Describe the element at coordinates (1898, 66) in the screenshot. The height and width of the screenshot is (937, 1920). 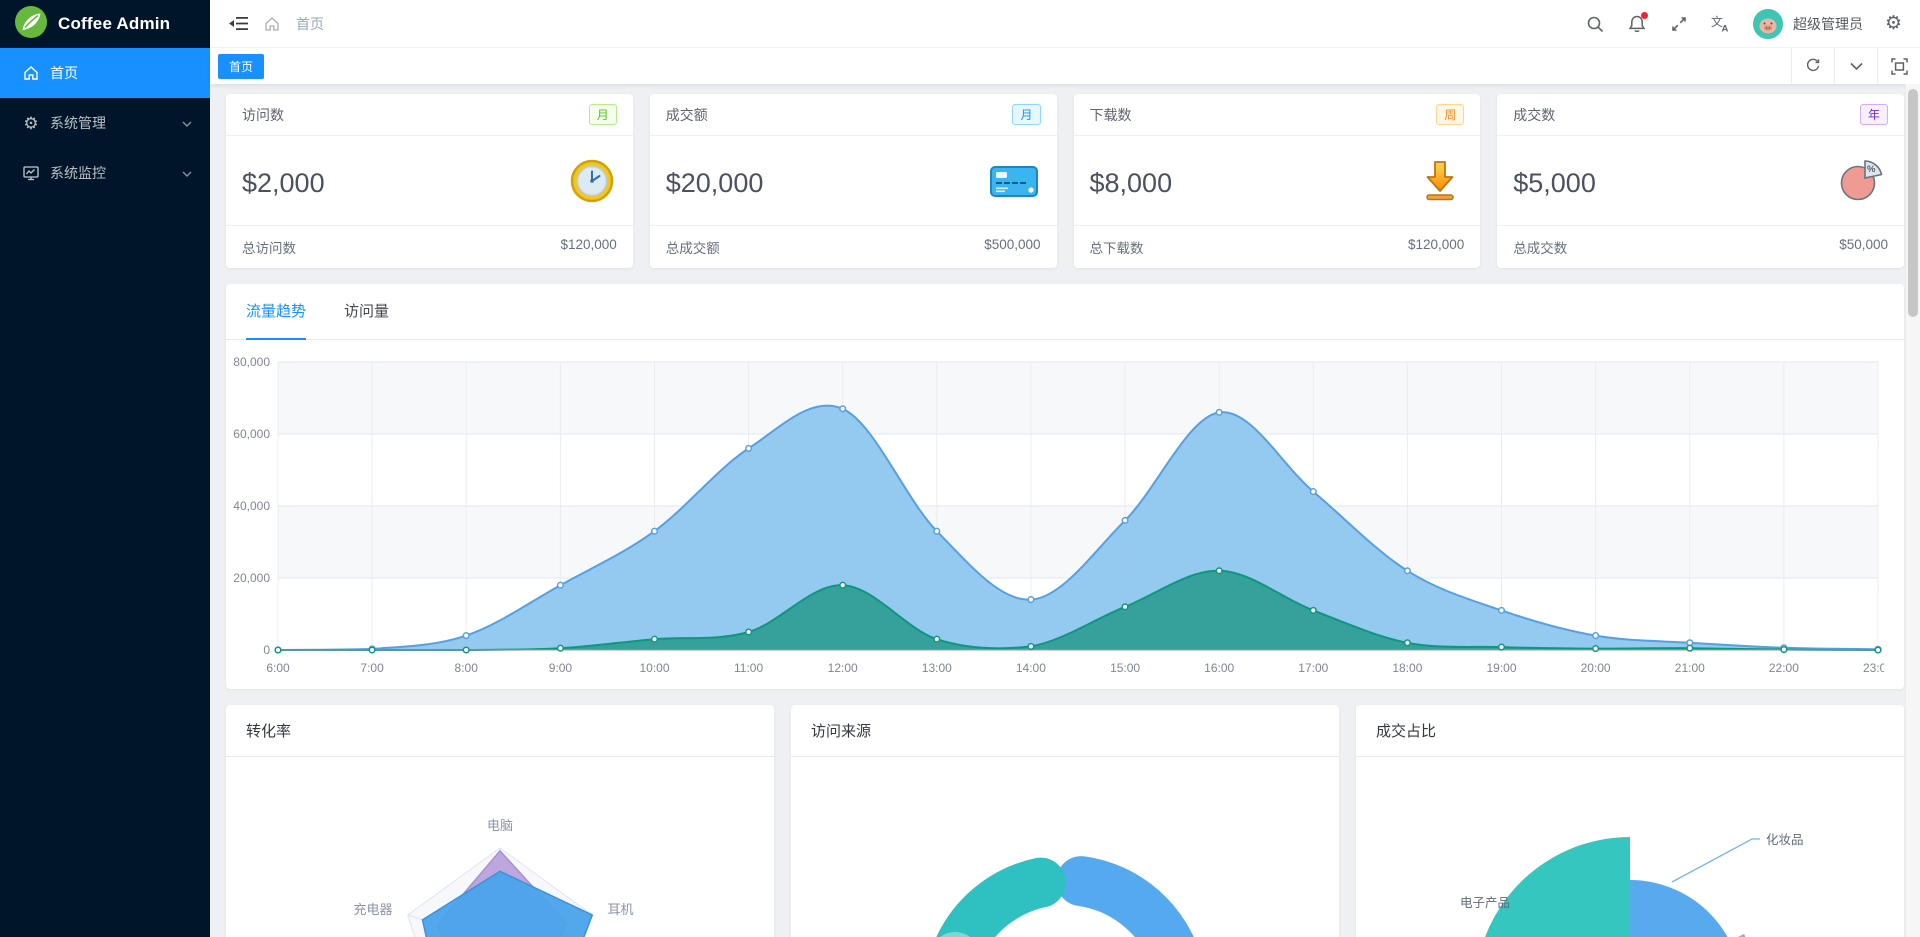
I see `maximize-icon` at that location.